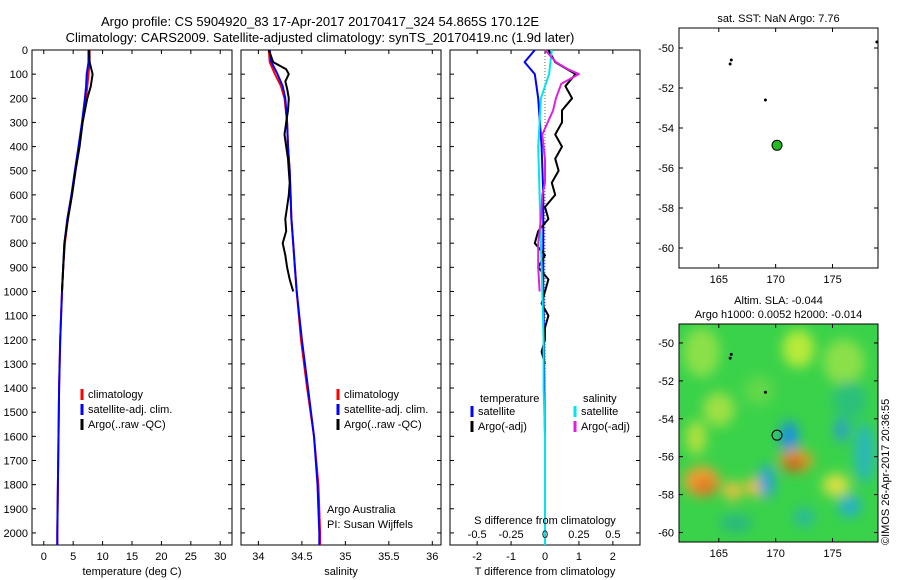 This screenshot has width=900, height=580. I want to click on y-tick-label: 1400, so click(16, 389).